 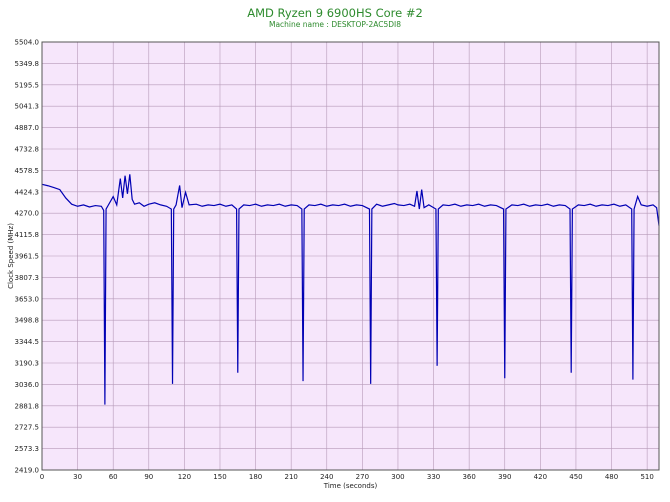 I want to click on x-tick-label: 510, so click(x=646, y=477).